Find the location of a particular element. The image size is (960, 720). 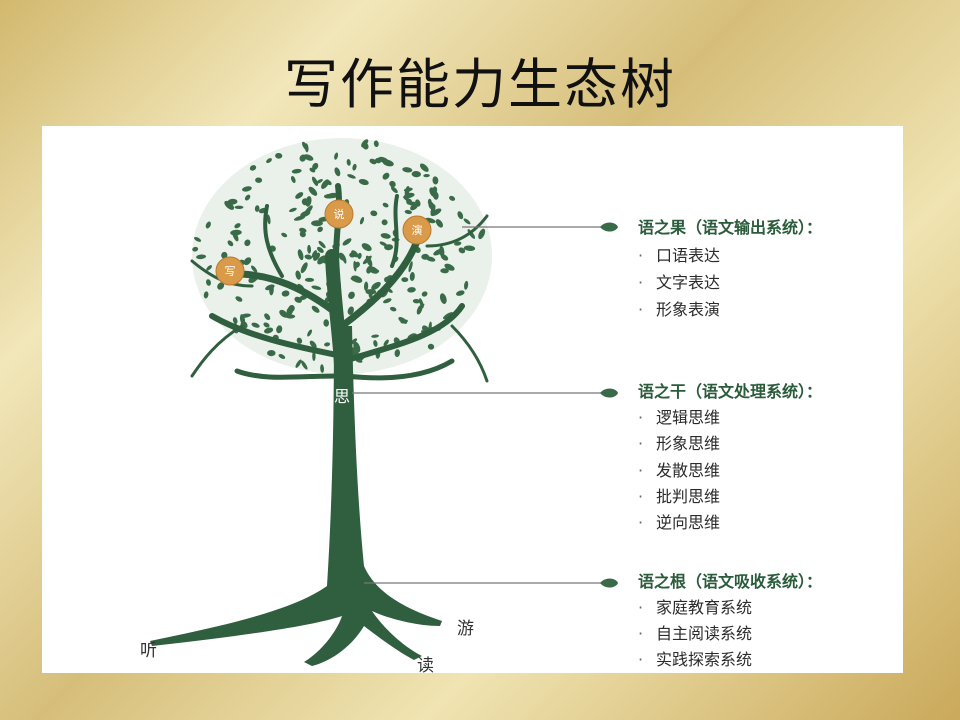

item-text: 逆向思维 is located at coordinates (688, 522).